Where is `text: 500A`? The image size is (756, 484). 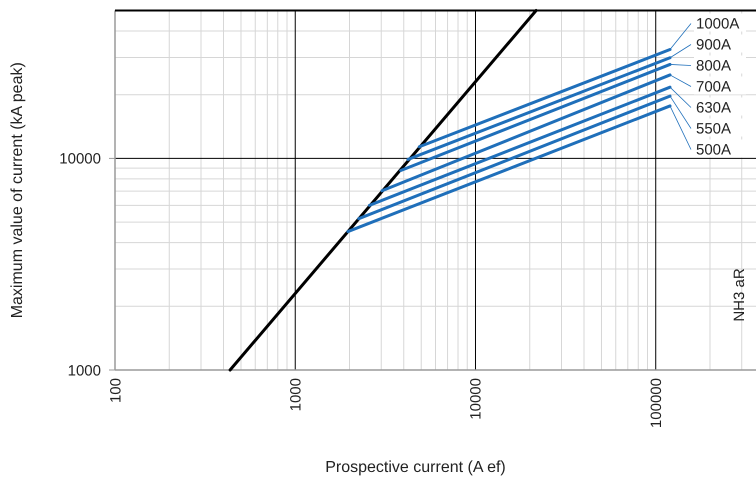 text: 500A is located at coordinates (714, 150).